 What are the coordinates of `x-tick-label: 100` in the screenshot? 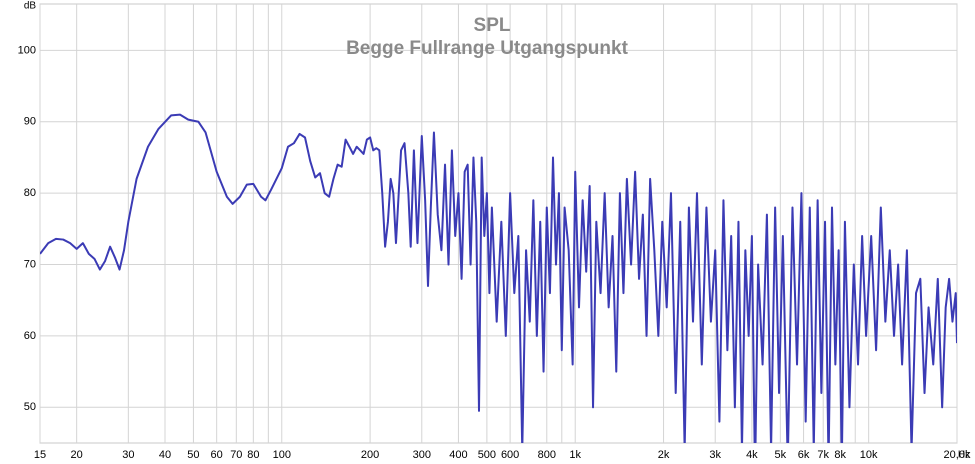 It's located at (282, 455).